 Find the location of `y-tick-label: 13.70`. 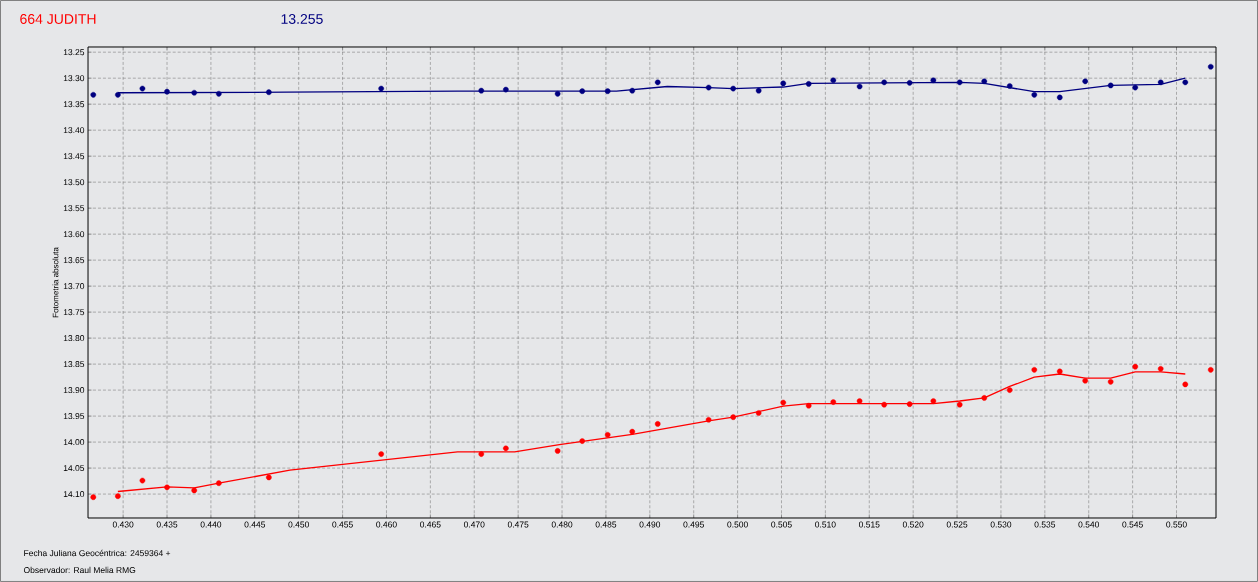

y-tick-label: 13.70 is located at coordinates (74, 286).